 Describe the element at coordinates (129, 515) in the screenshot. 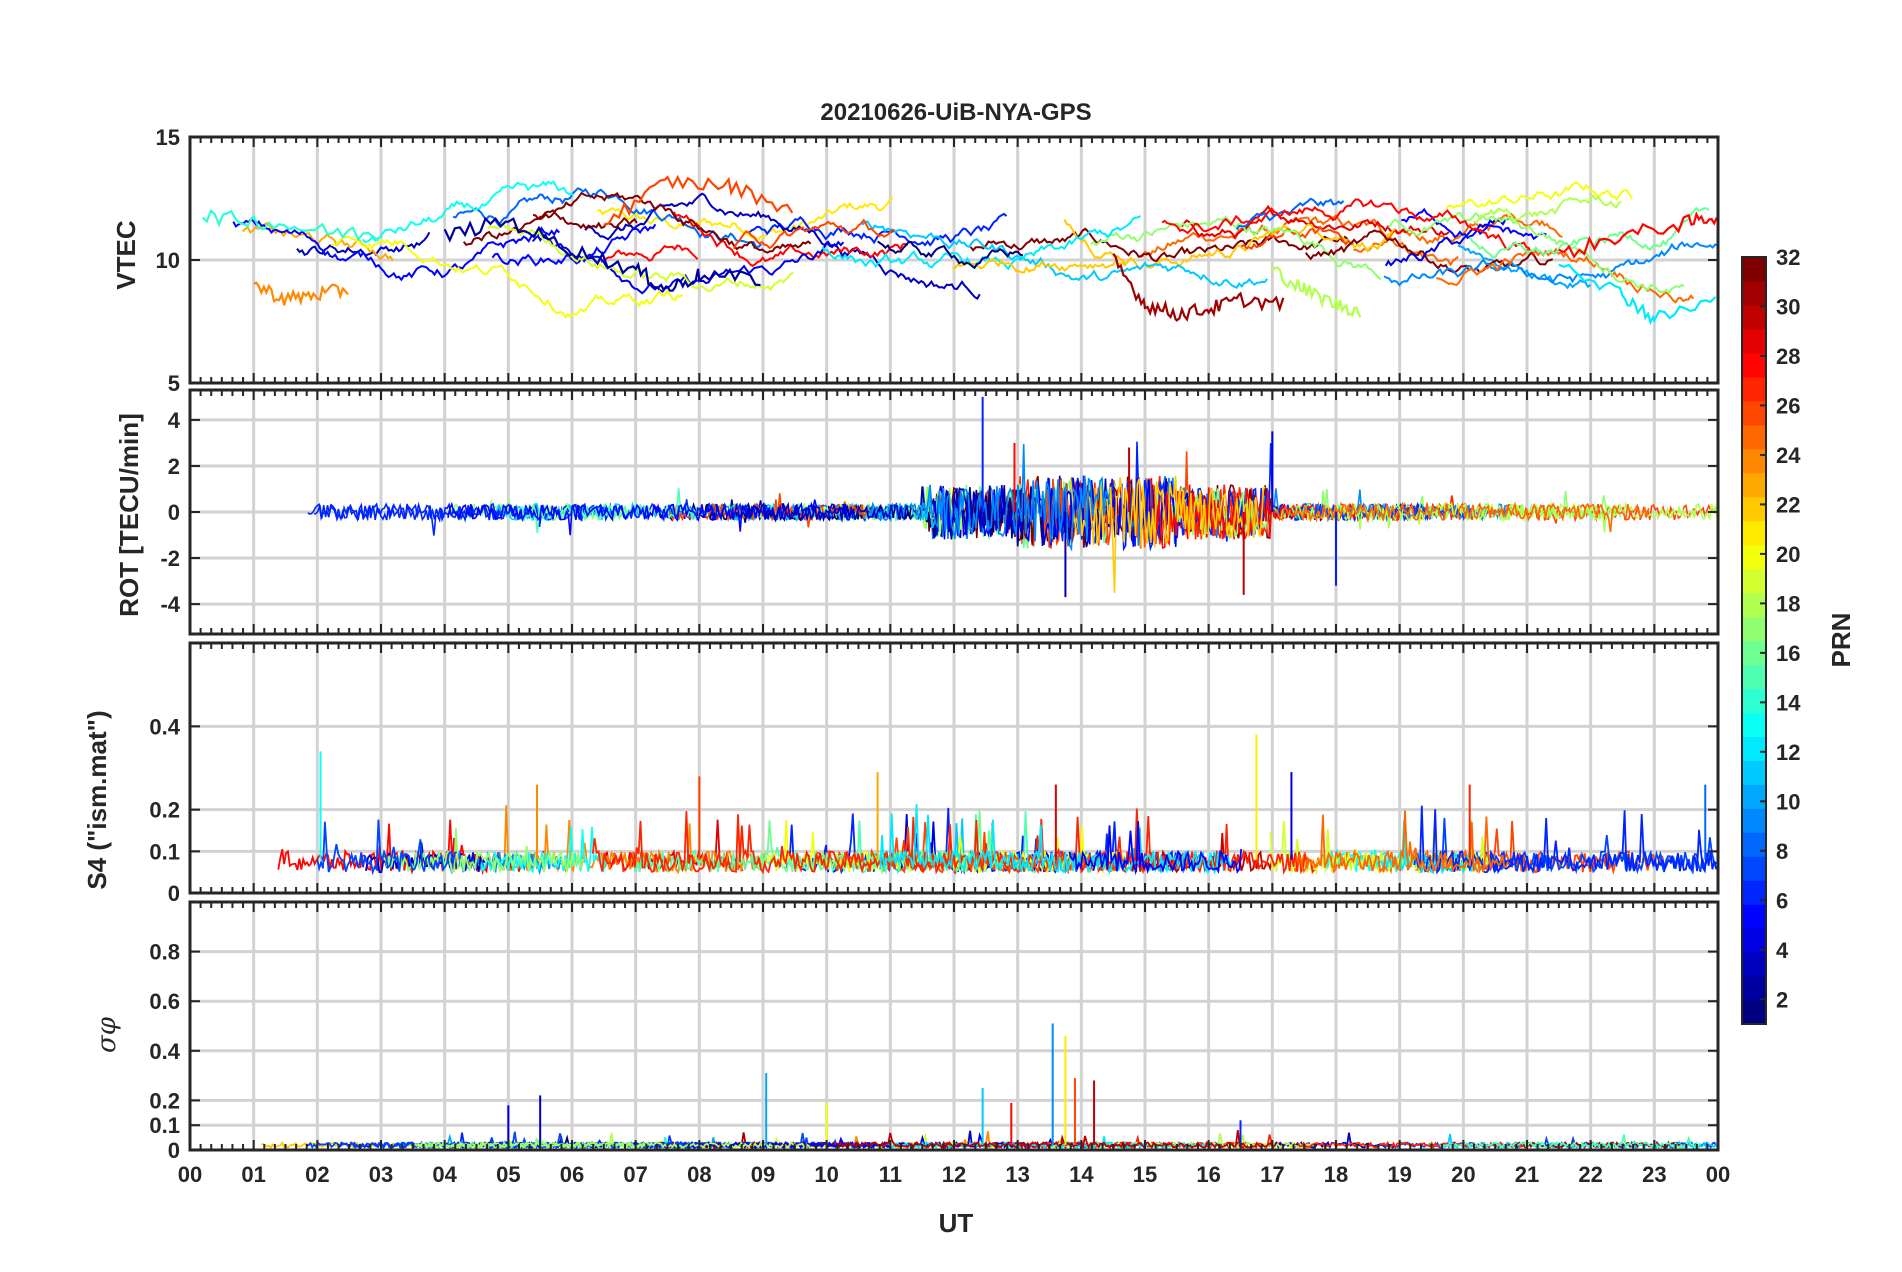

I see `rot-ylabel: ROT [TECU/min]` at that location.